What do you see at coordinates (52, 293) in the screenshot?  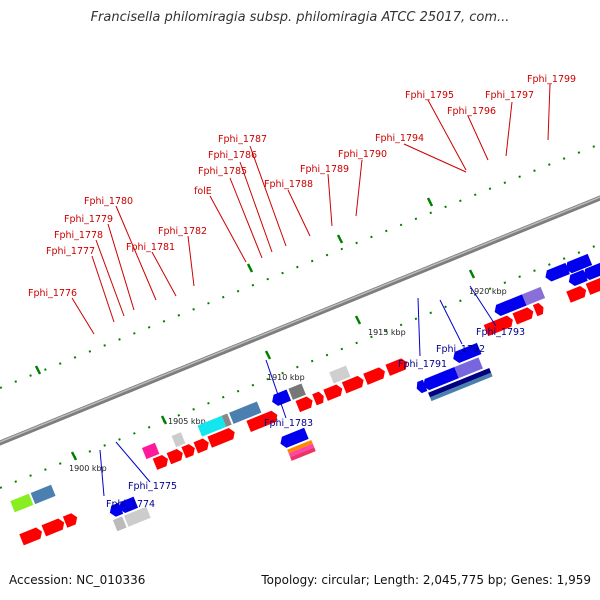 I see `gene-label-fphi-1776: Fphi_1776` at bounding box center [52, 293].